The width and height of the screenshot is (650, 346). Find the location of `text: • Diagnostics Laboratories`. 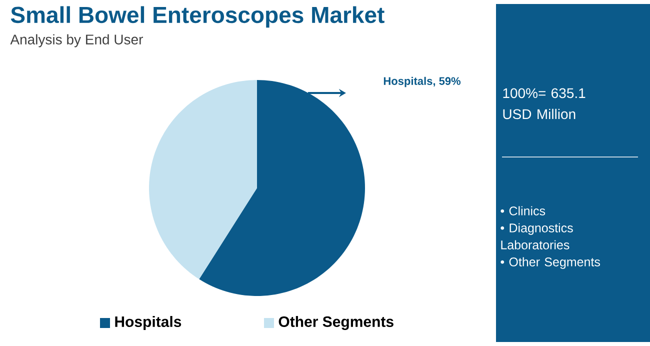

text: • Diagnostics Laboratories is located at coordinates (536, 236).